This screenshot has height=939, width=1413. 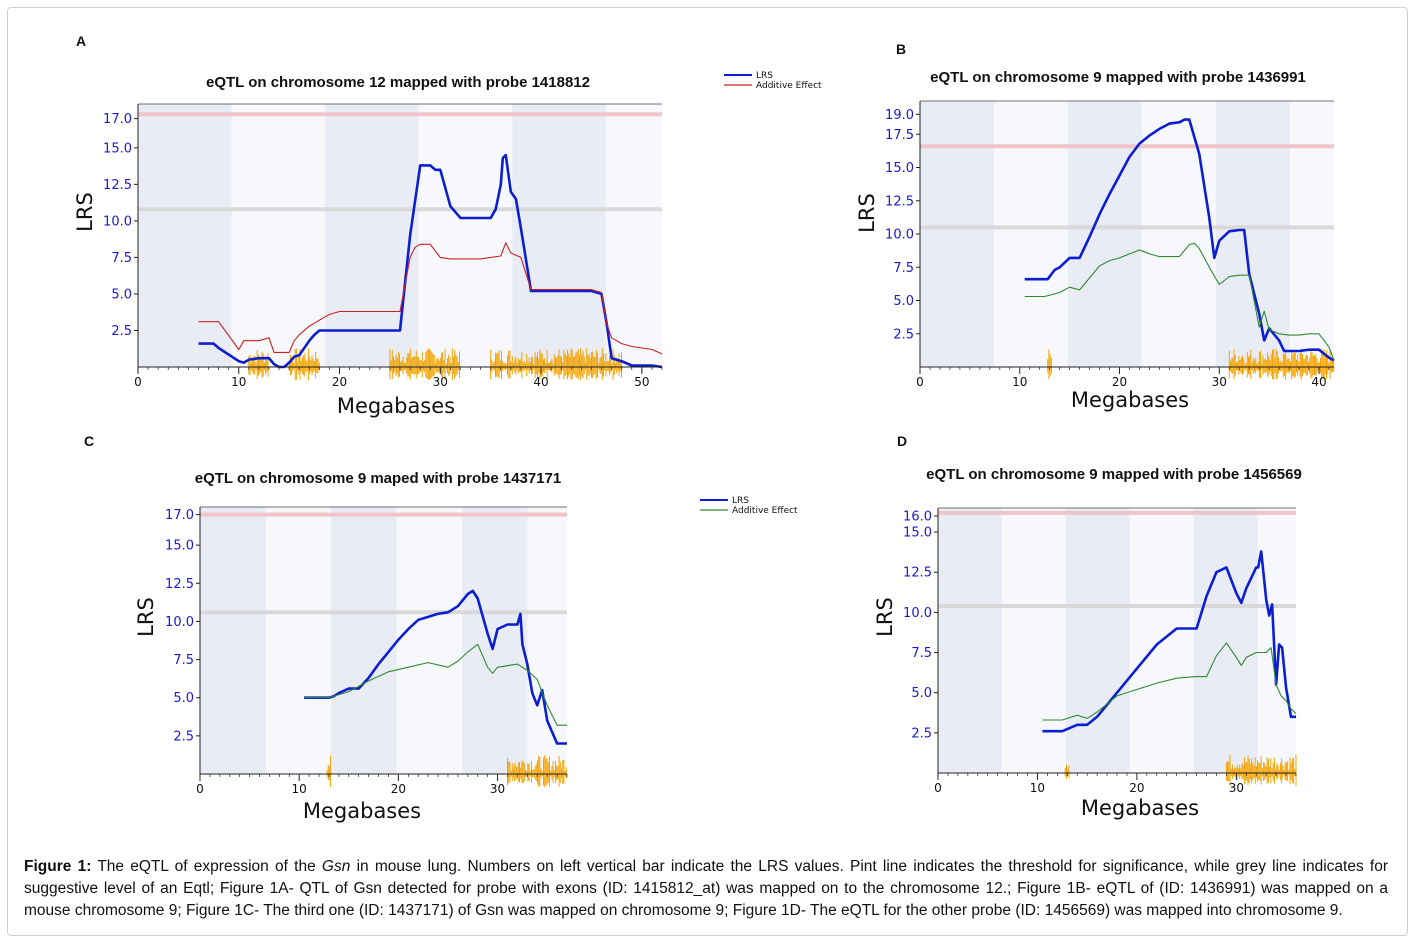 I want to click on x-tick-label: 50, so click(x=641, y=382).